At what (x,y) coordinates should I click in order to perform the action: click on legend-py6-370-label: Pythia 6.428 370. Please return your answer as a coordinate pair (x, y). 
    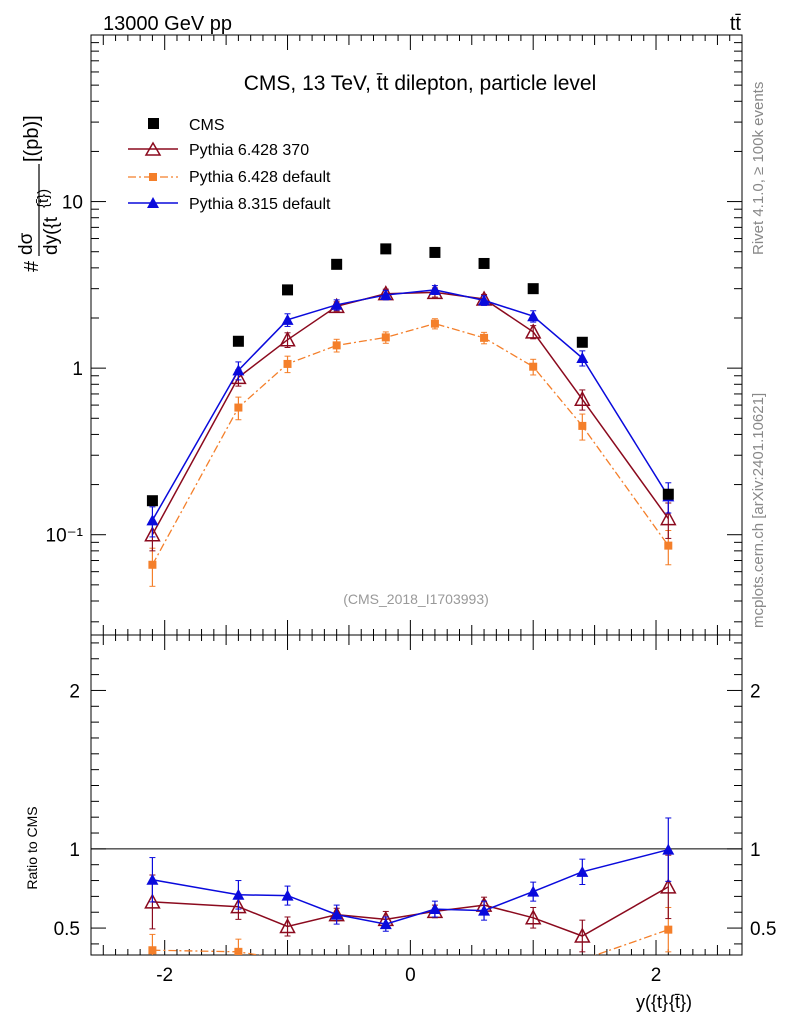
    Looking at the image, I should click on (249, 150).